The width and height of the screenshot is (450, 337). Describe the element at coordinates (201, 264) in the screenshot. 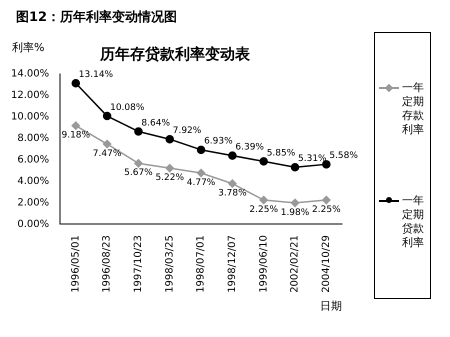

I see `x-tick-label: 1998/07/01` at that location.